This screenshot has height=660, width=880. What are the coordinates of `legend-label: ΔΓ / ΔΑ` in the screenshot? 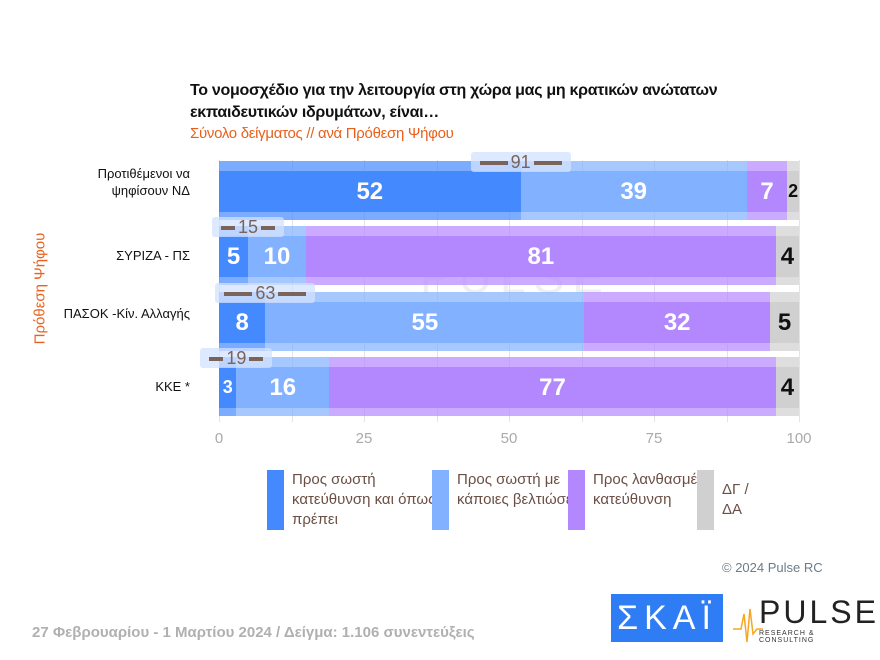 It's located at (735, 499).